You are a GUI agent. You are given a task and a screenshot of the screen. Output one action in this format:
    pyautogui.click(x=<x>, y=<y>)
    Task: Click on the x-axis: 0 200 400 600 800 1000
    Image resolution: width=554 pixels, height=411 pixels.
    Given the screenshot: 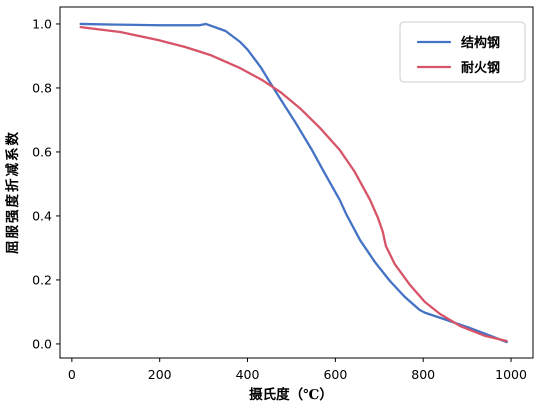 What is the action you would take?
    pyautogui.click(x=297, y=370)
    